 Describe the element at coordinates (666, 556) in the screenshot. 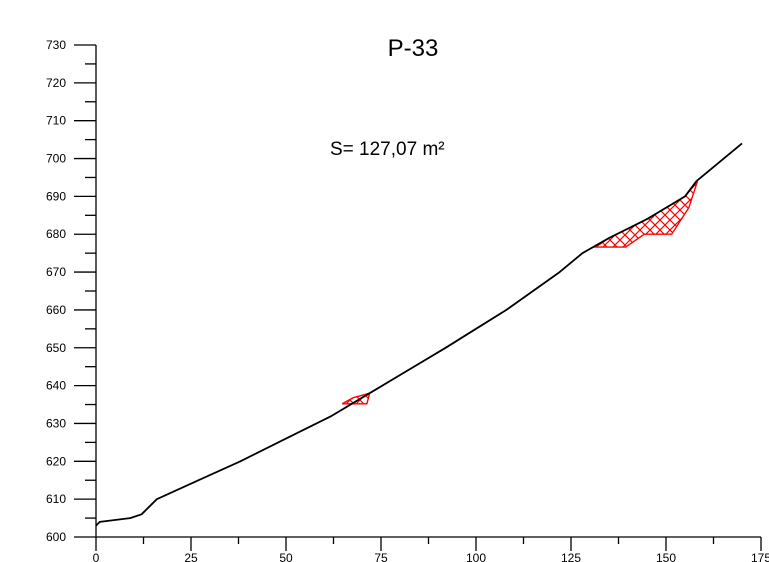

I see `x-tick-label: 150` at that location.